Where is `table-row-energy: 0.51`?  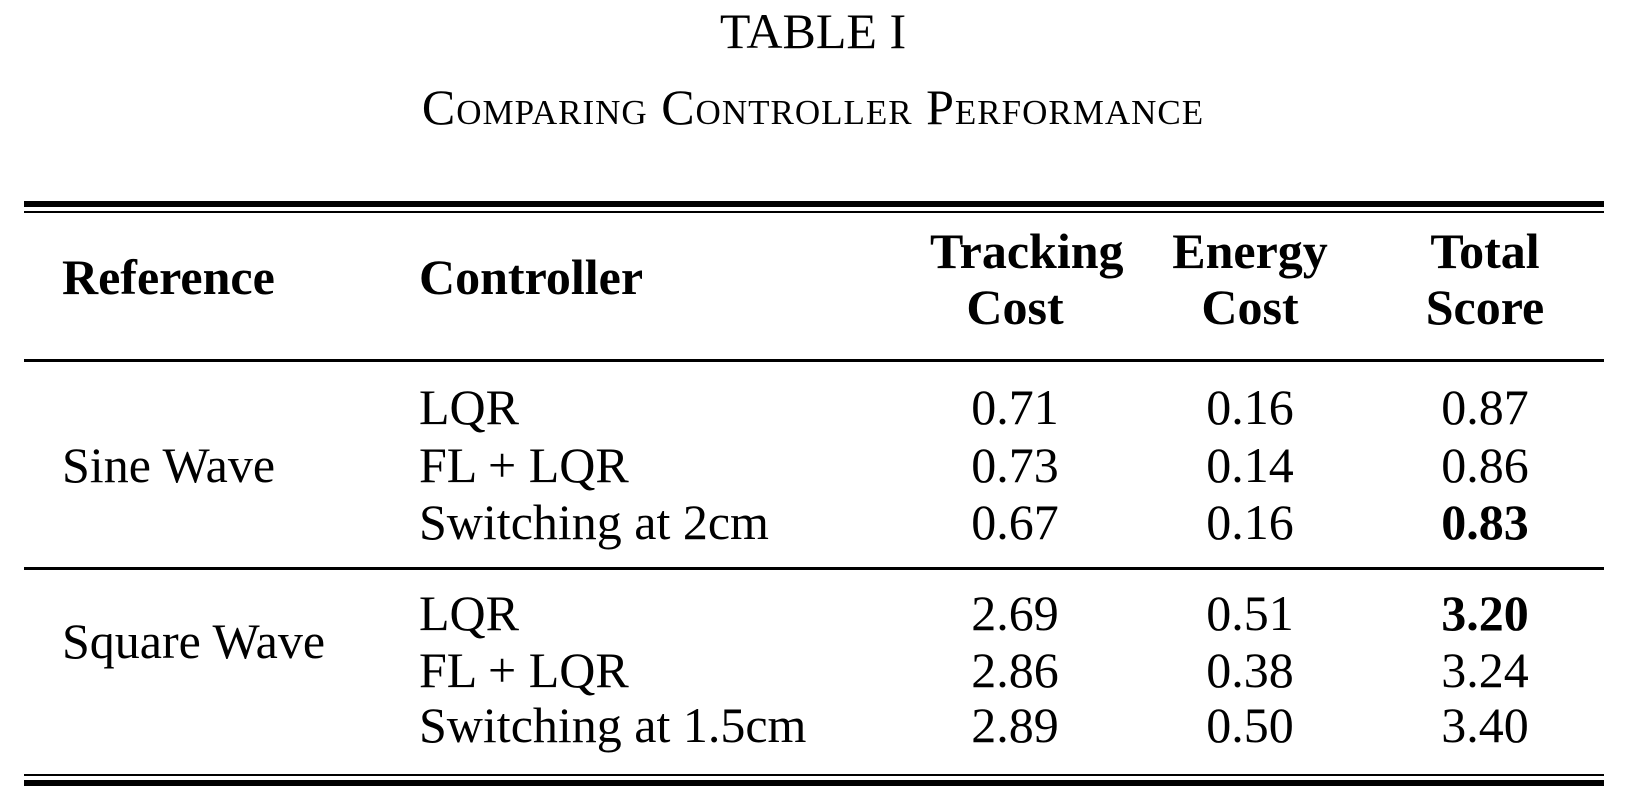
table-row-energy: 0.51 is located at coordinates (1250, 613).